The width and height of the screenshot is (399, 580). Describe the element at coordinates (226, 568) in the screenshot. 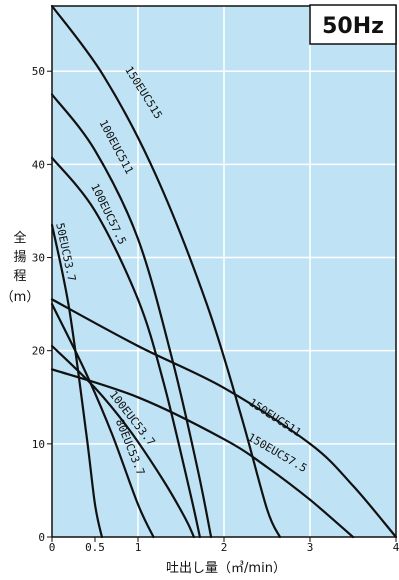

I see `x-axis-title: 吐出し量（㎥/min）` at that location.